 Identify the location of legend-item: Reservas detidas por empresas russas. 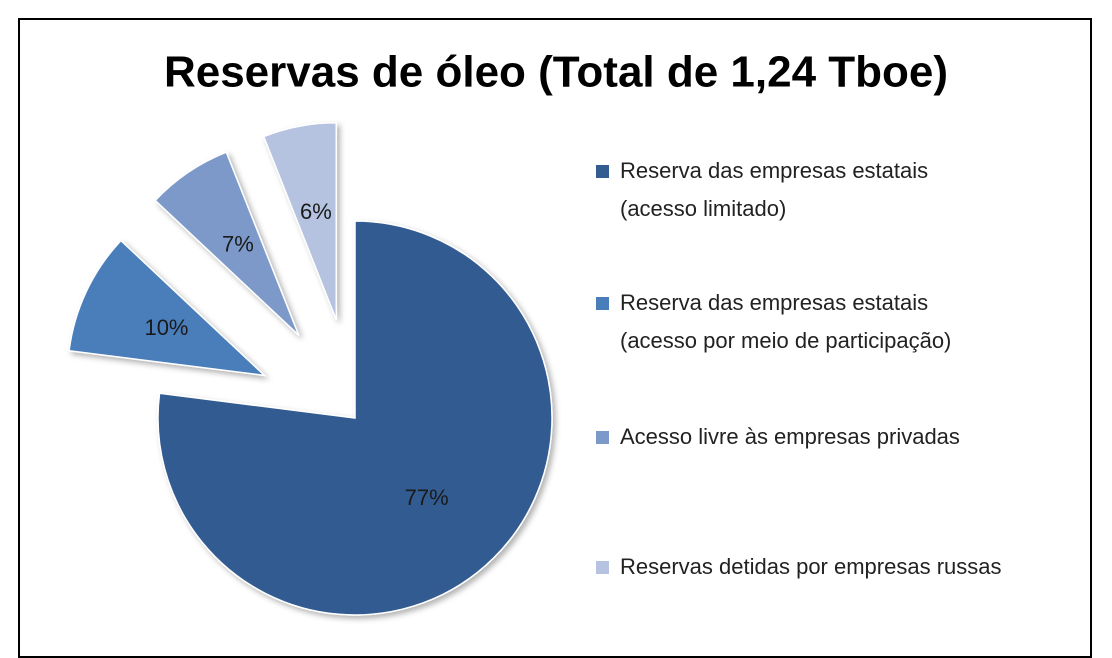
(799, 567).